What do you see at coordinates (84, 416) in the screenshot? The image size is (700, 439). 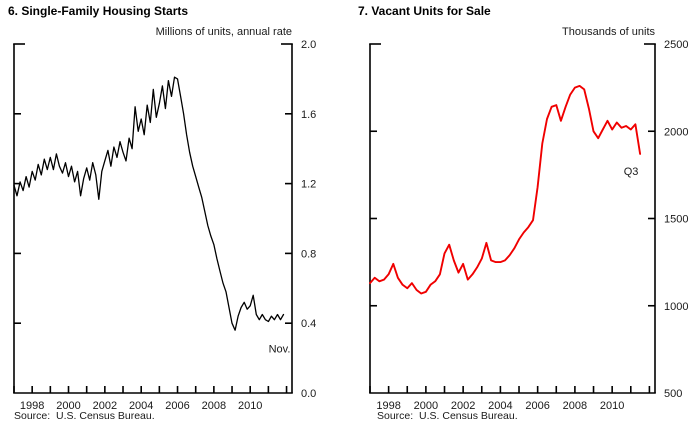 I see `source-note-housing-starts: Source: U.S. Census Bureau.` at bounding box center [84, 416].